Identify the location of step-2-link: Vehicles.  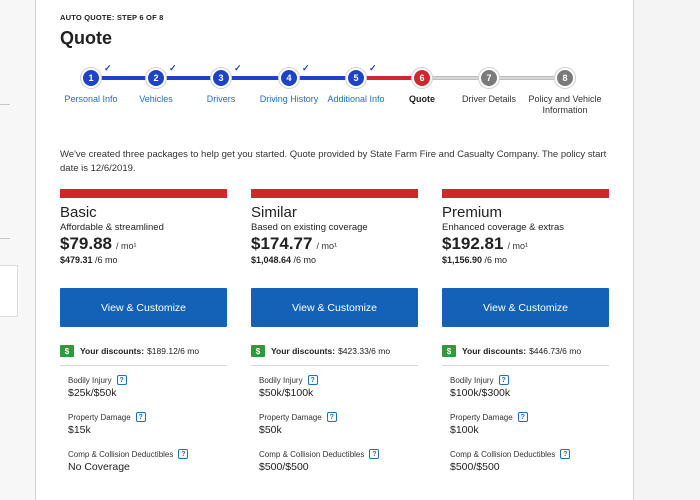
(156, 99).